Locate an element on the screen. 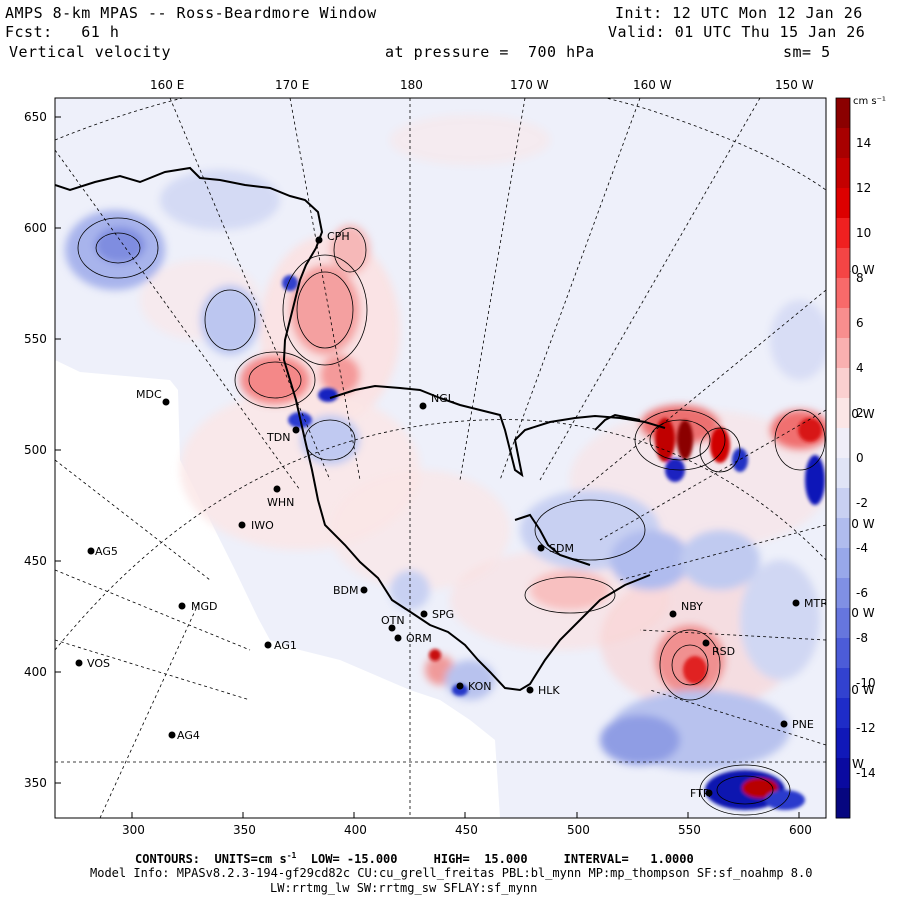 The height and width of the screenshot is (900, 900). x-tick-300: 300 is located at coordinates (133, 830).